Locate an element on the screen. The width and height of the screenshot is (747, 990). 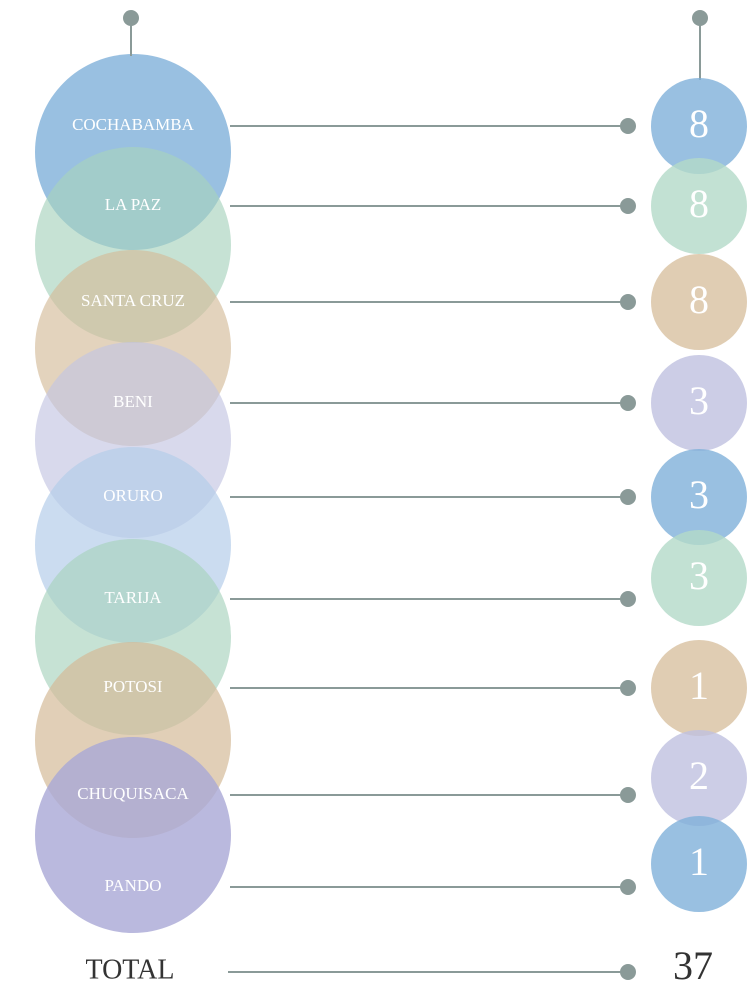
department-label: CHUQUISACA is located at coordinates (133, 793).